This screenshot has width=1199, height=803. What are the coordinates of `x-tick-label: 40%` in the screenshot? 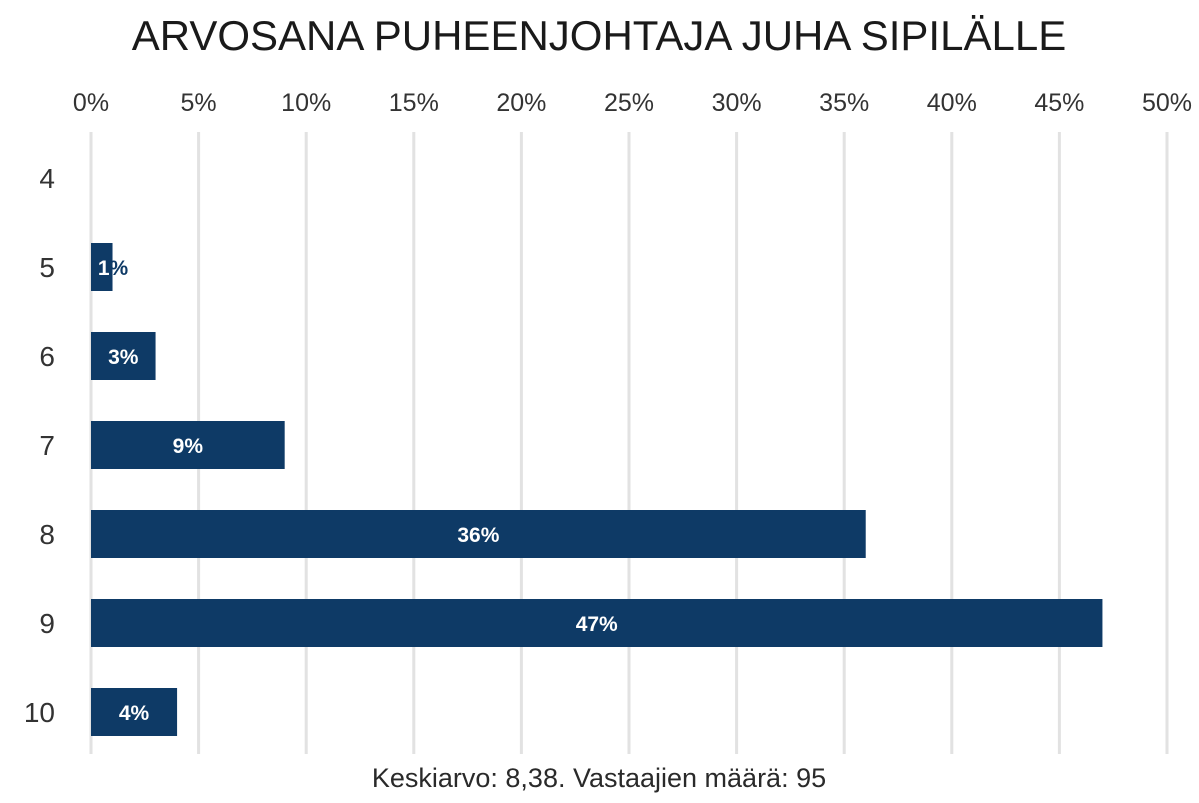 It's located at (952, 103).